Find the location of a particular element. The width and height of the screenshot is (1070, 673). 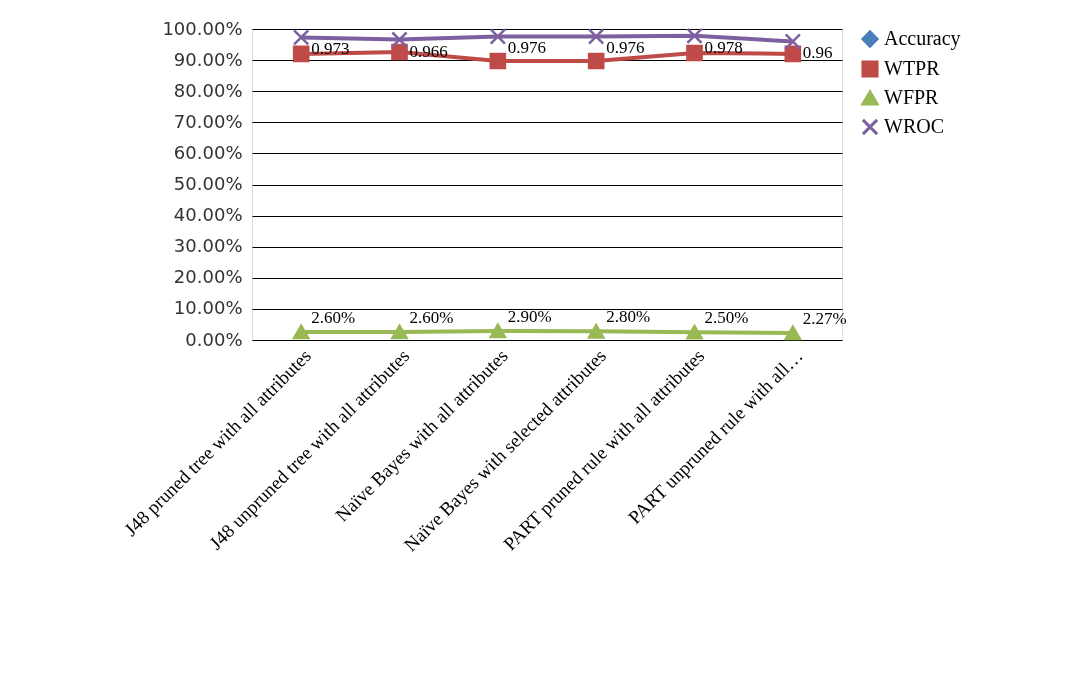

y-tick-label: 40.00% is located at coordinates (208, 215).